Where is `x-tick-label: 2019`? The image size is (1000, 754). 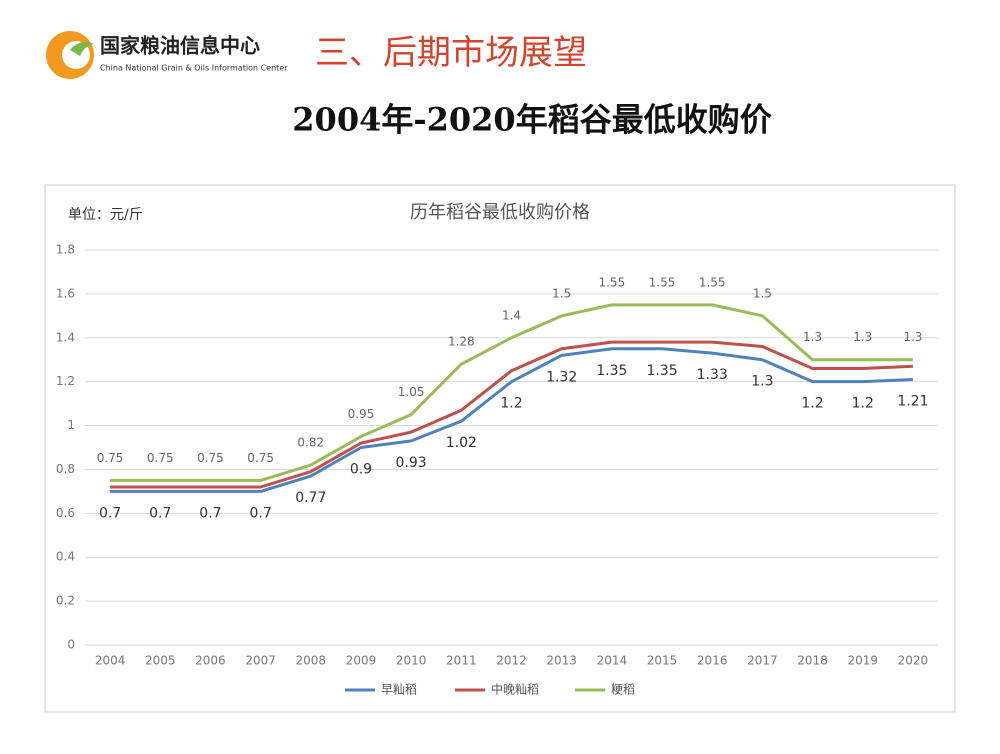 x-tick-label: 2019 is located at coordinates (862, 661).